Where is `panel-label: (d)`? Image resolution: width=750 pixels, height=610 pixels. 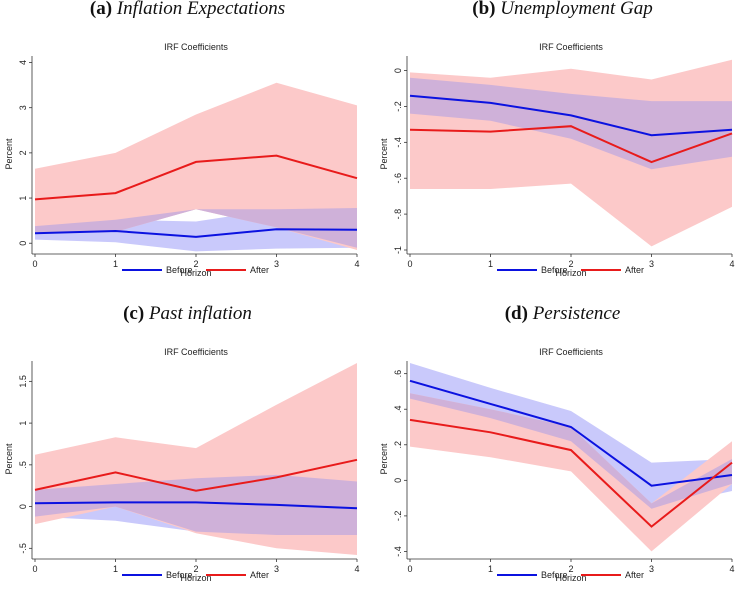 panel-label: (d) is located at coordinates (516, 313).